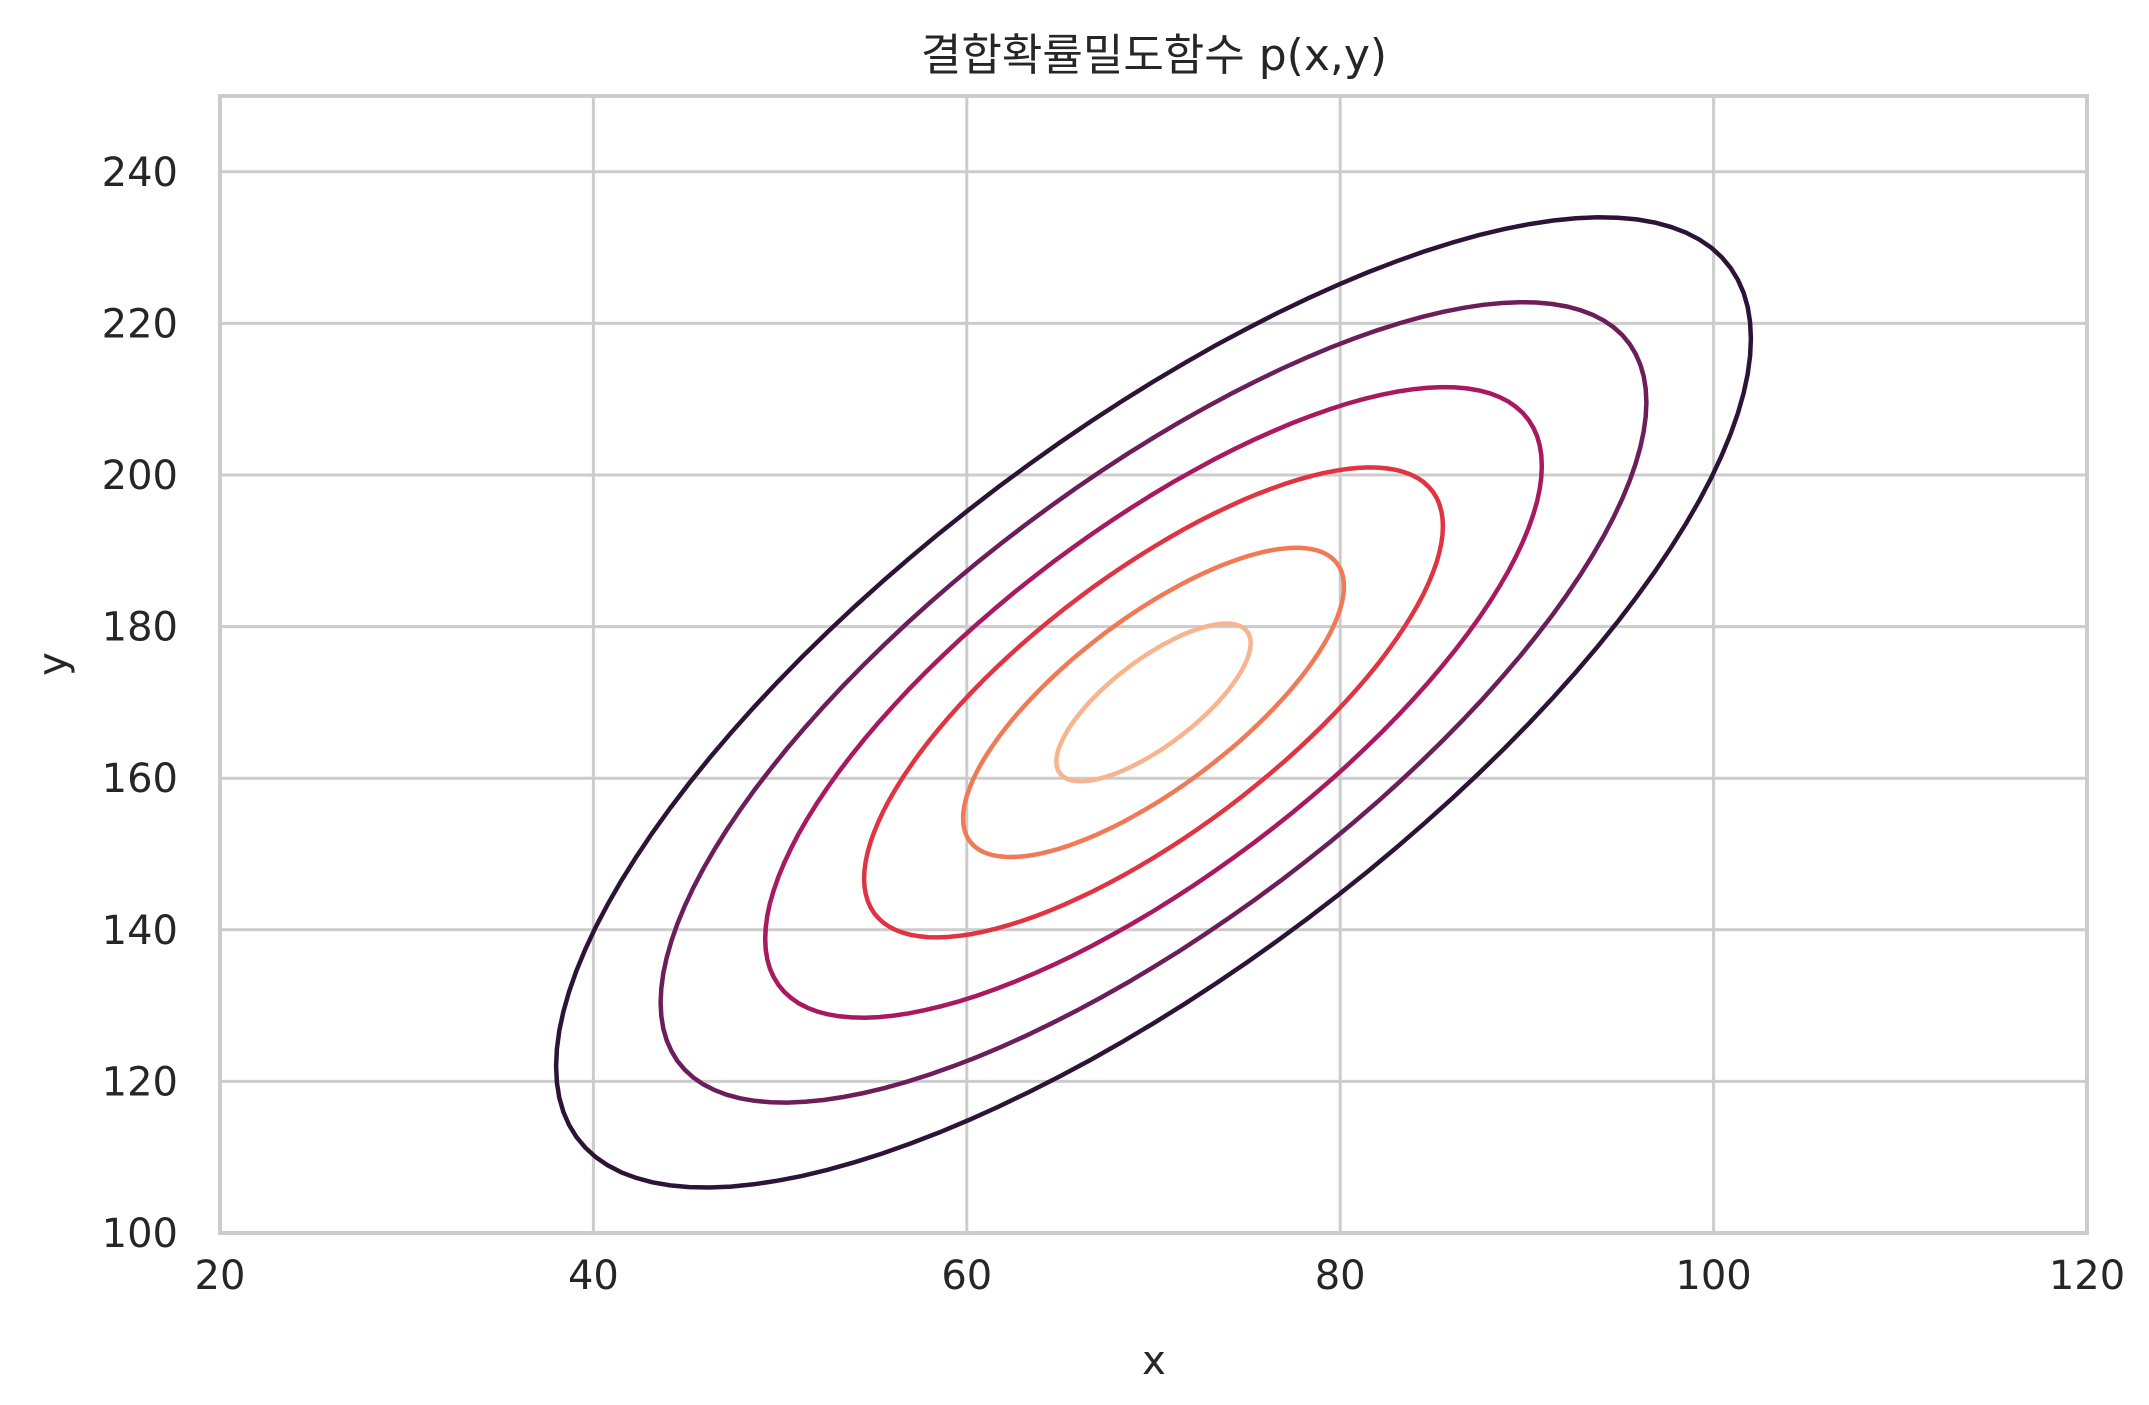 This screenshot has width=2149, height=1405. I want to click on x-tick-label: 100, so click(1713, 1276).